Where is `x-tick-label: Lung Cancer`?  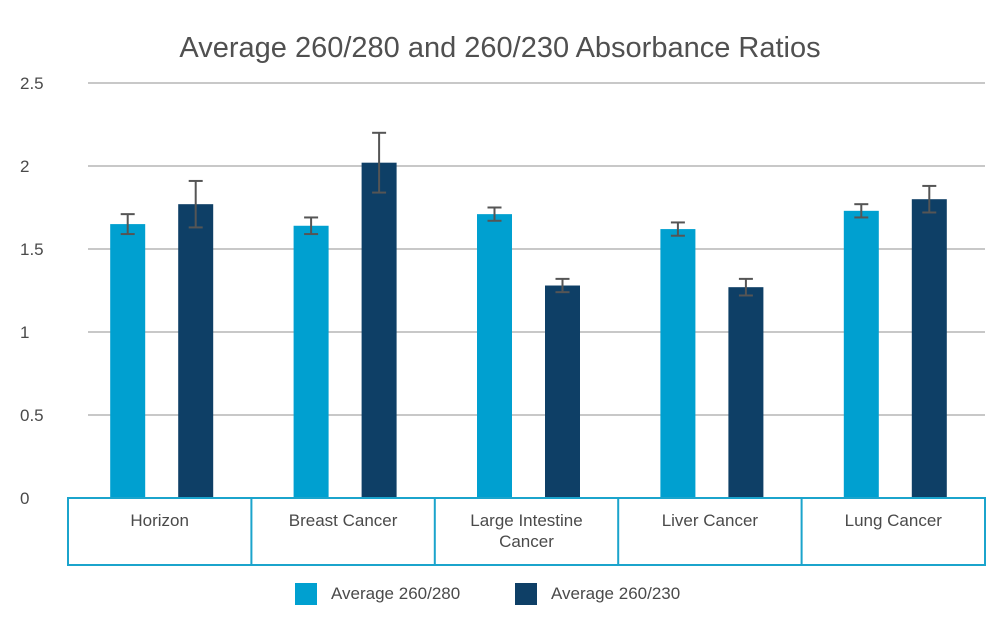 x-tick-label: Lung Cancer is located at coordinates (893, 520).